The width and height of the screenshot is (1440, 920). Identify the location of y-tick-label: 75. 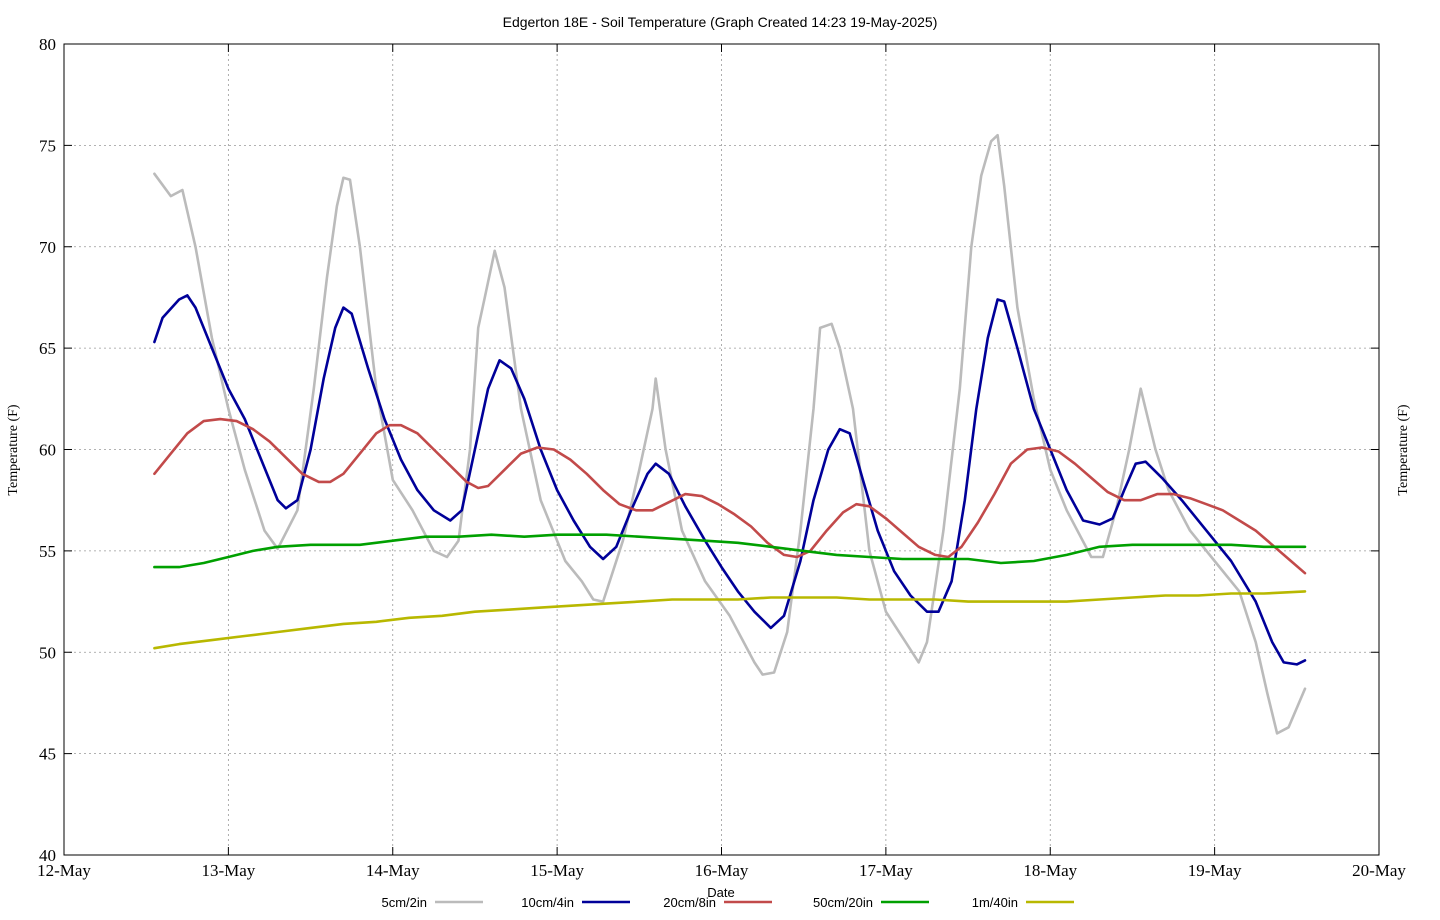
(47, 145).